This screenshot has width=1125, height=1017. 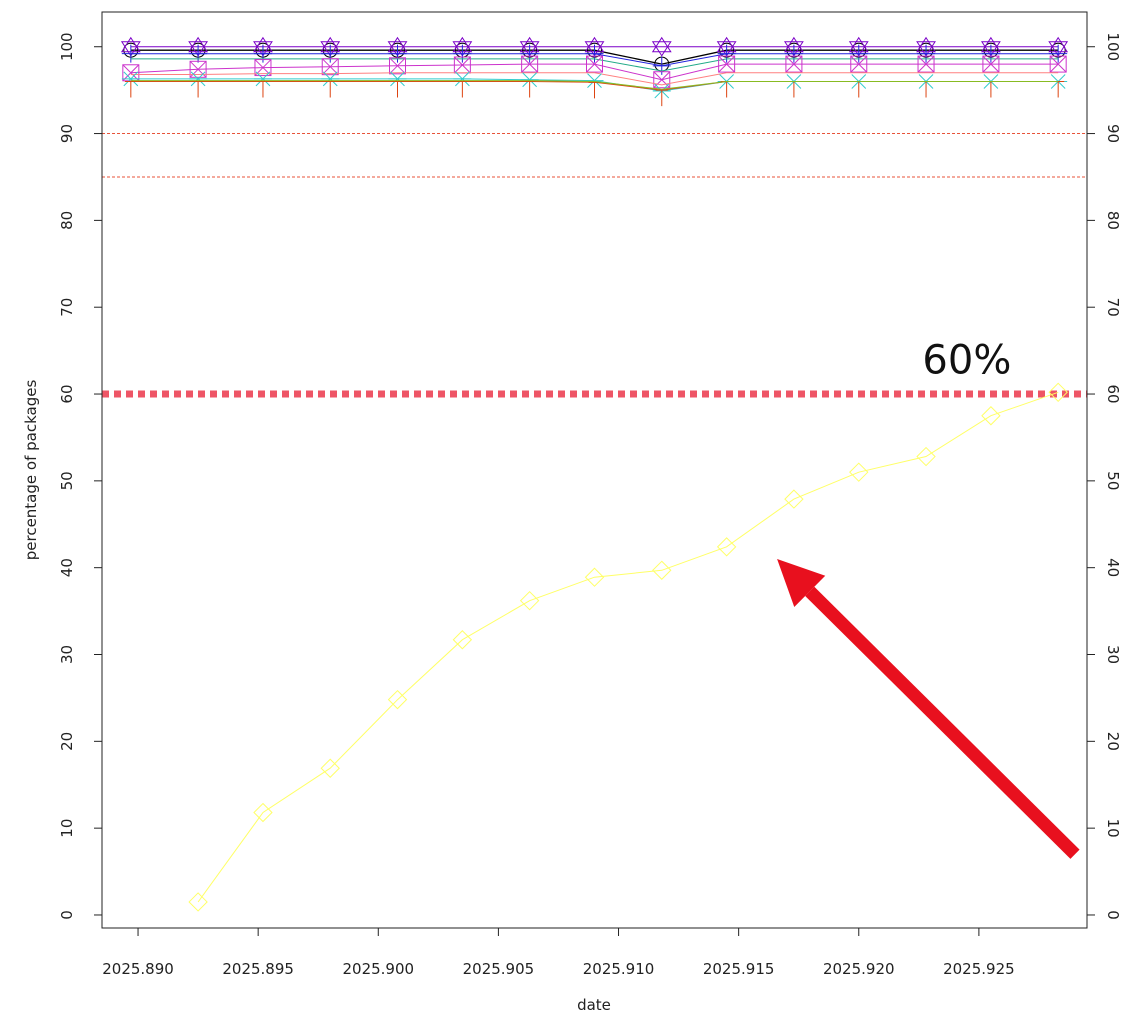 What do you see at coordinates (966, 360) in the screenshot?
I see `threshold-annotation: 60%` at bounding box center [966, 360].